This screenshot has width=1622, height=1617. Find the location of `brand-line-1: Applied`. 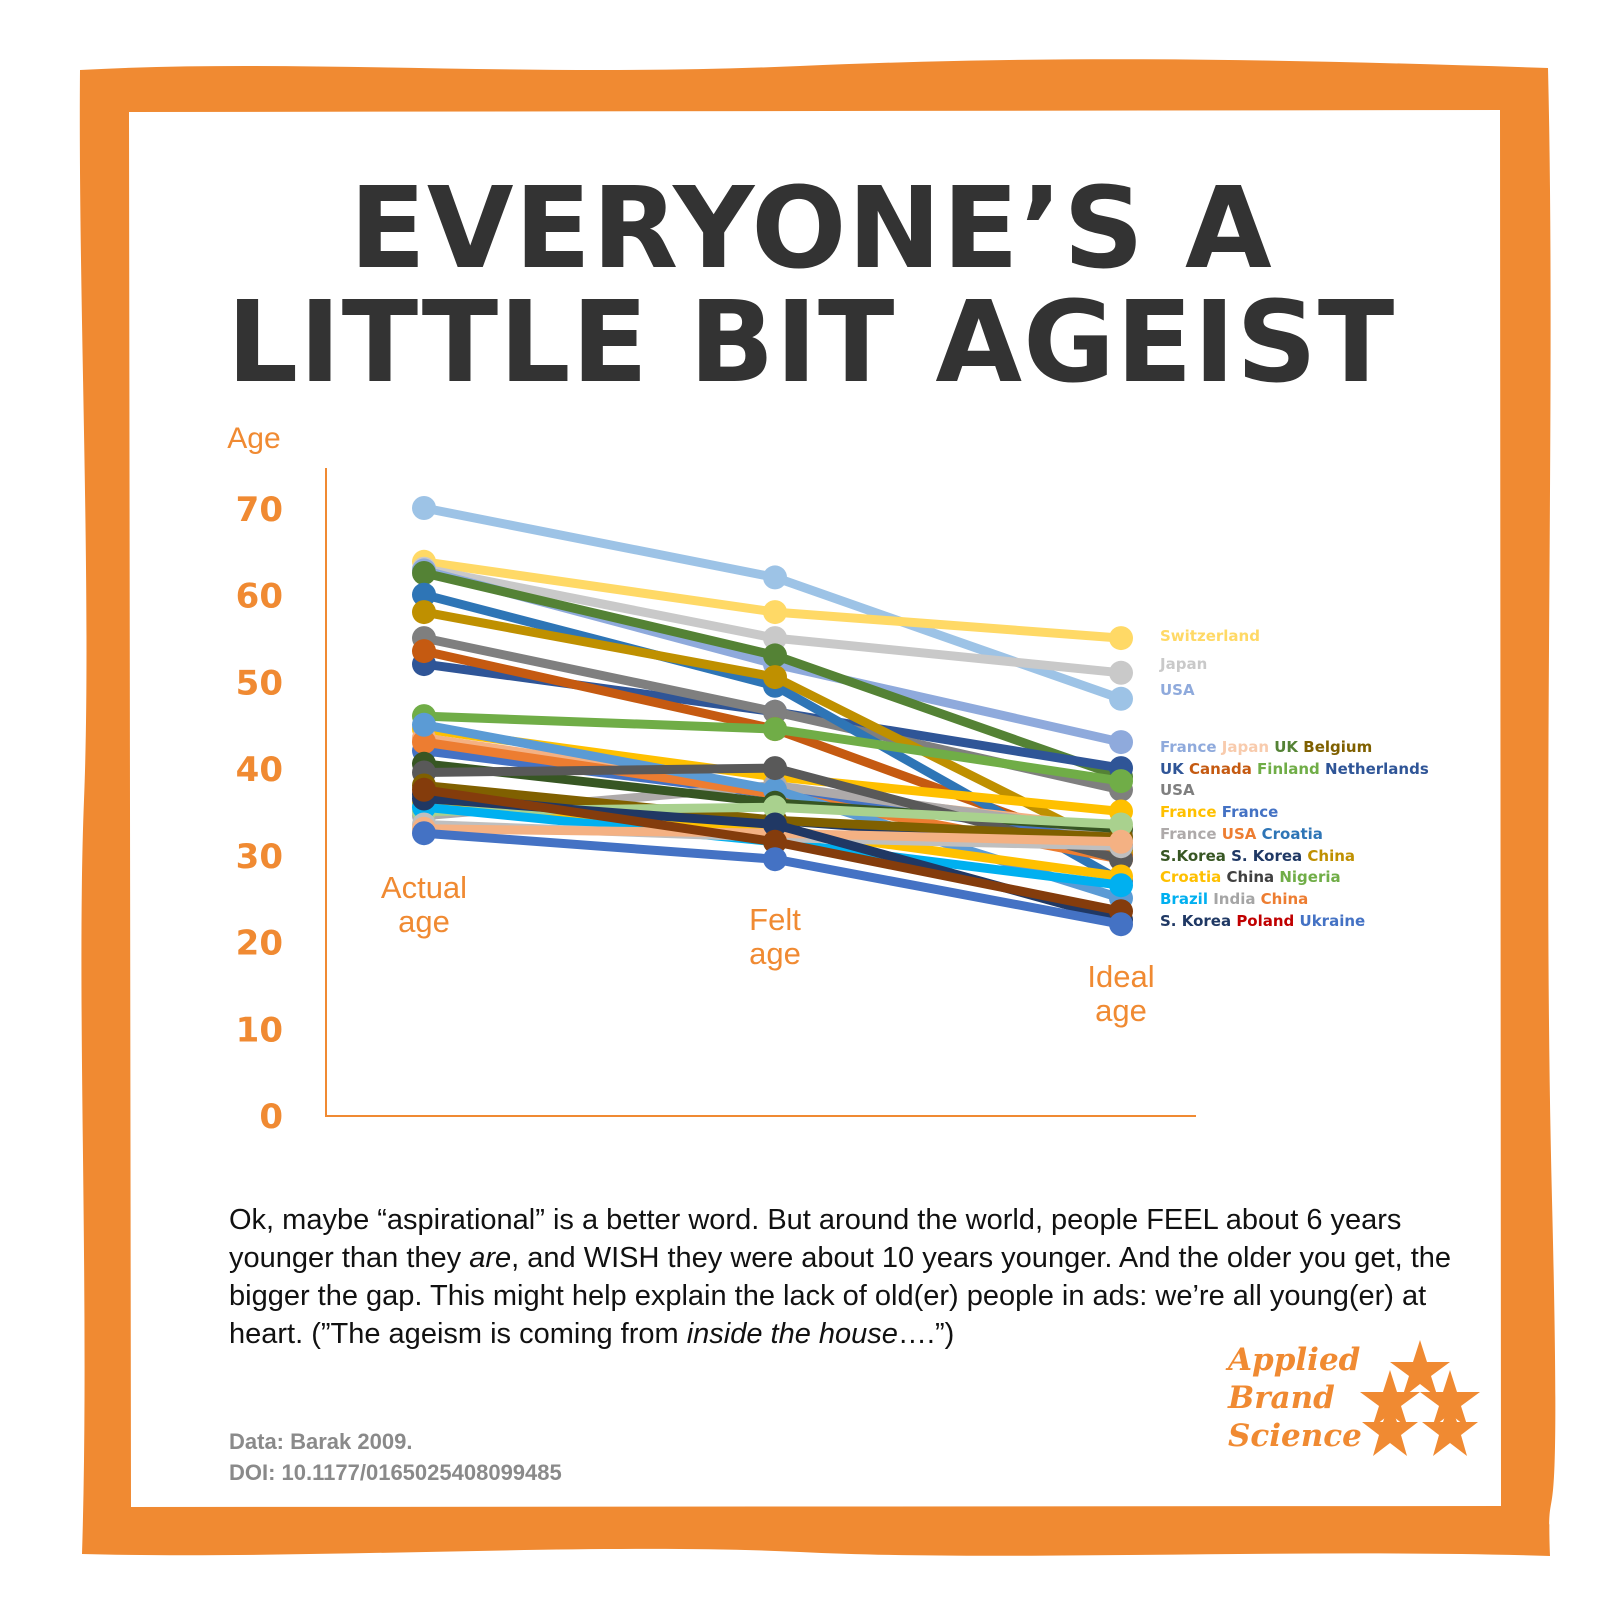

brand-line-1: Applied is located at coordinates (1294, 1360).